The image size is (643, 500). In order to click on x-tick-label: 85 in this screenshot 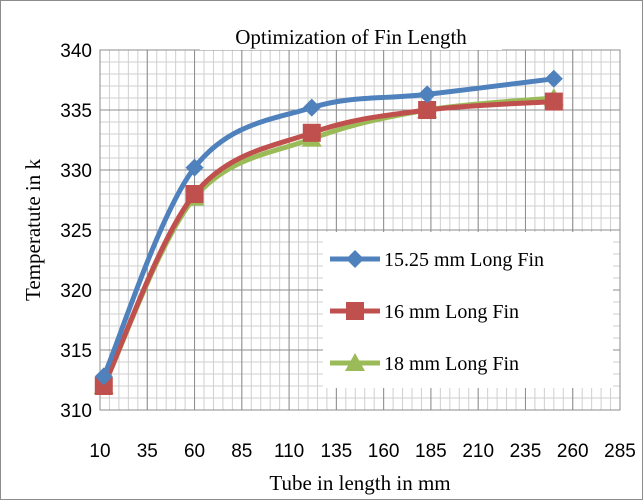, I will do `click(241, 451)`.